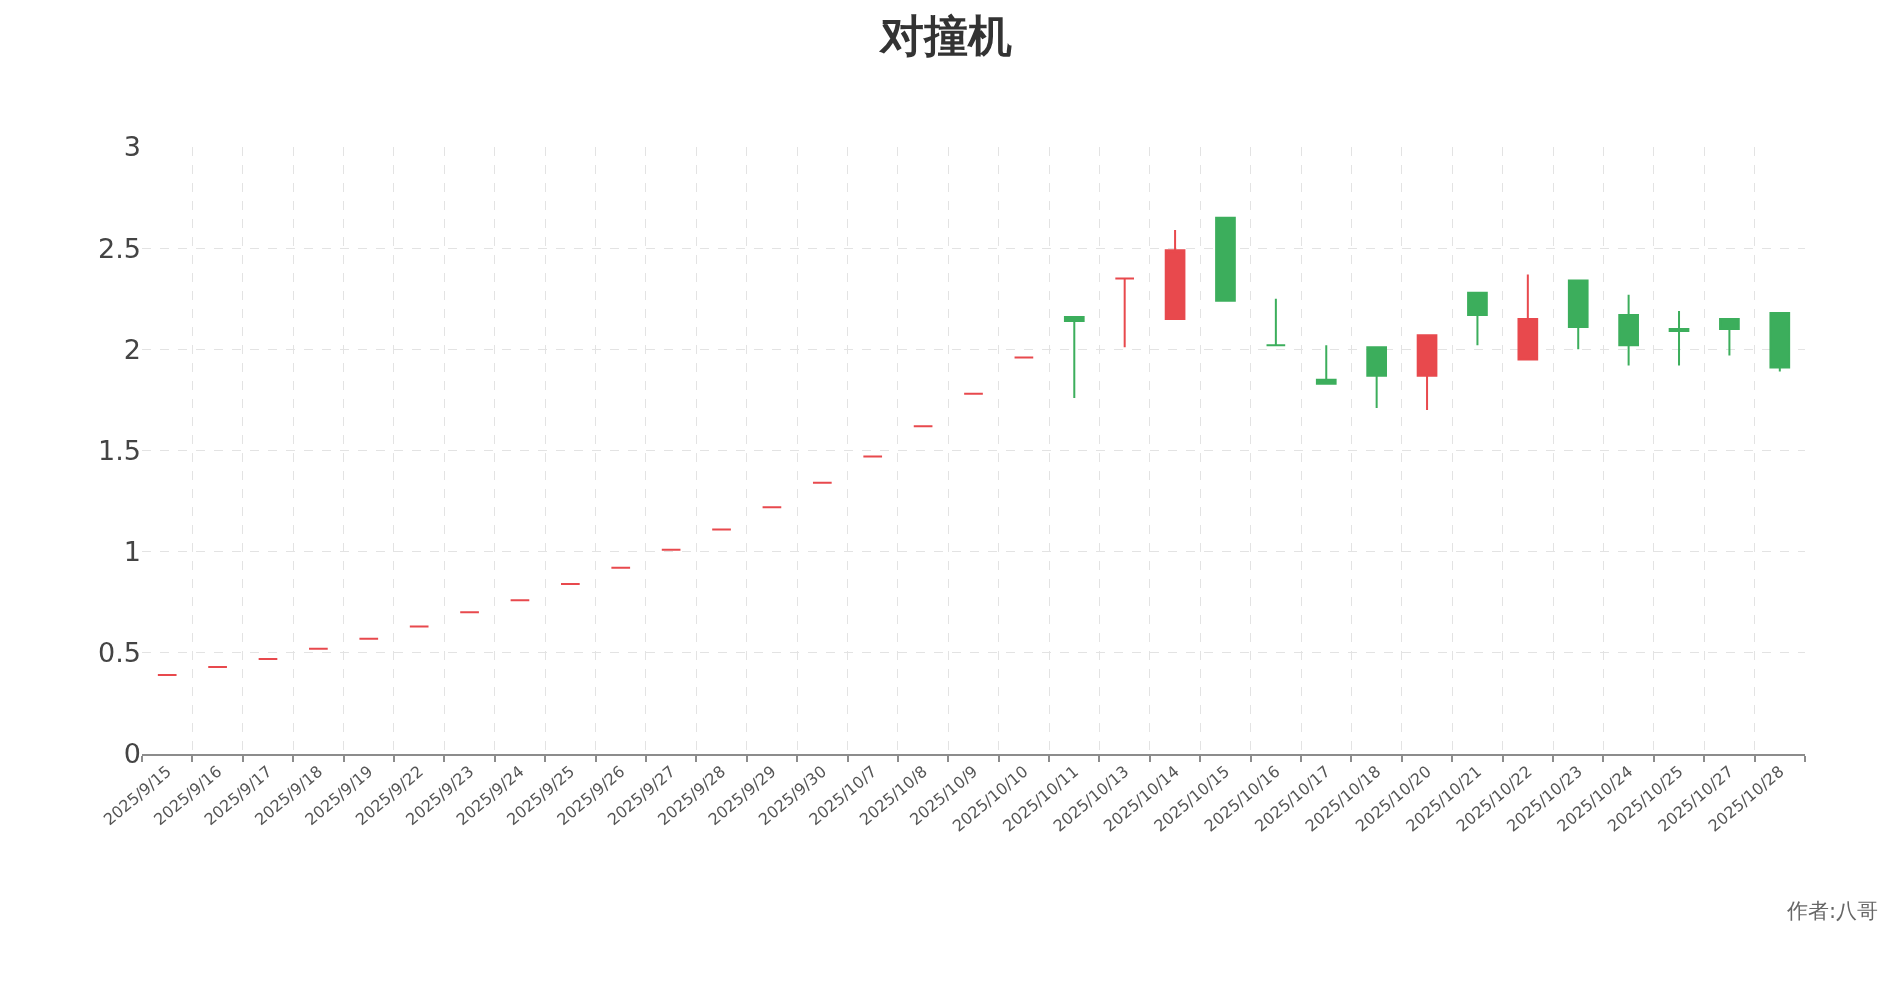 The height and width of the screenshot is (983, 1891). Describe the element at coordinates (1832, 911) in the screenshot. I see `text: 作者:八哥` at that location.